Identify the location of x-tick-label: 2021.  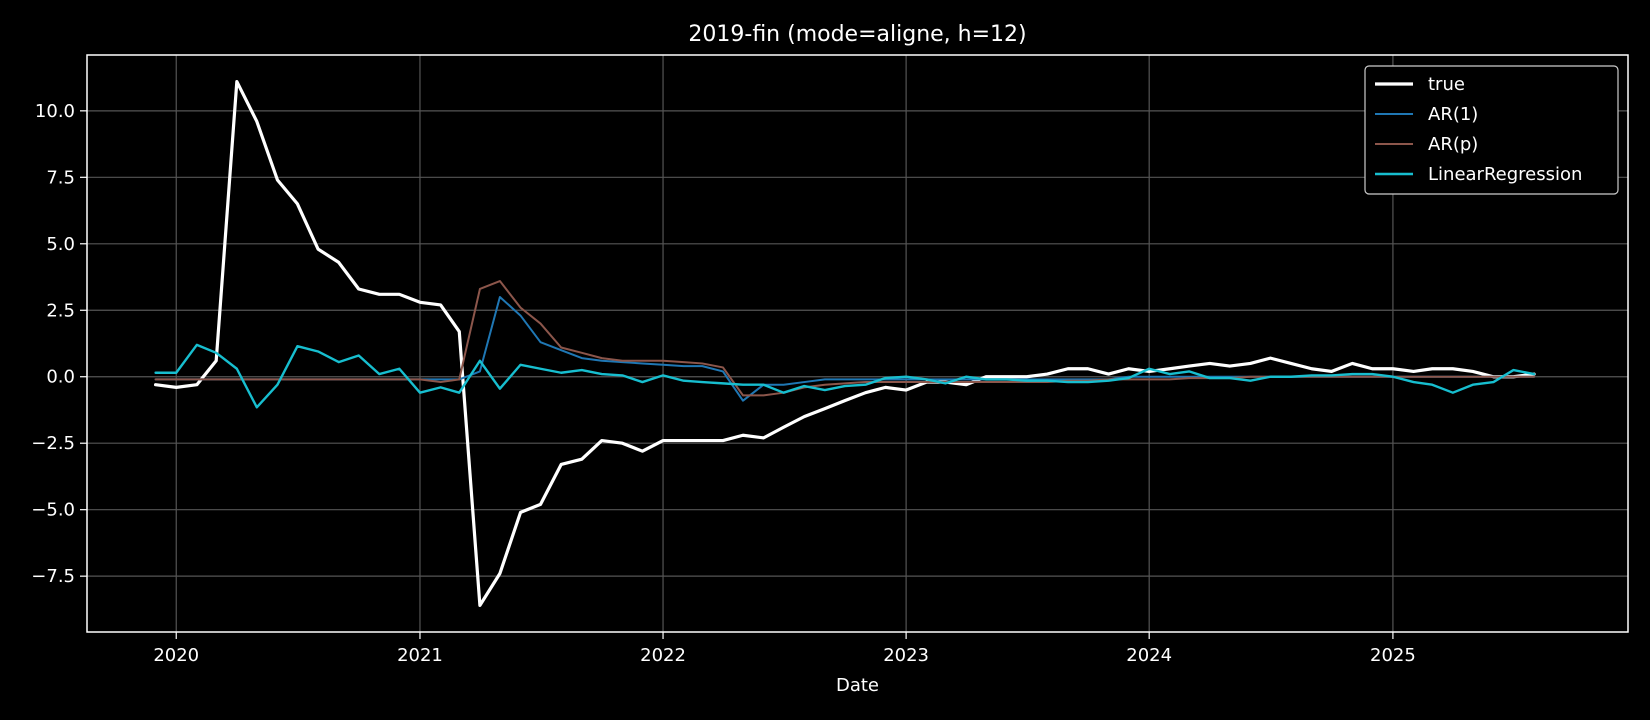
(420, 655).